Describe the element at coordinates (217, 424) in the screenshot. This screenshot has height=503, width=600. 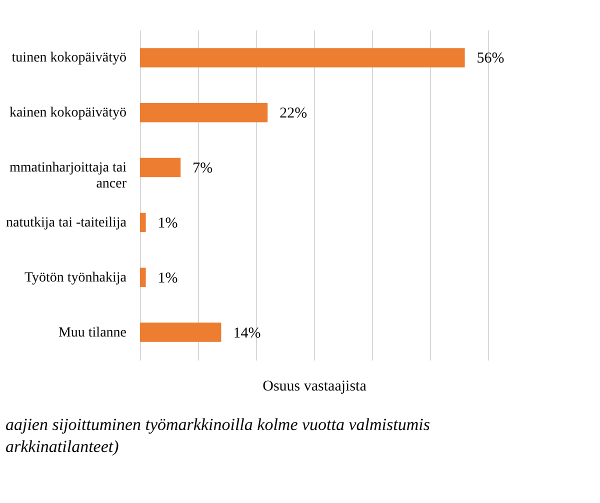
I see `text: aajien sijoittuminen työmarkkinoilla kolme vuotta valmistumis` at that location.